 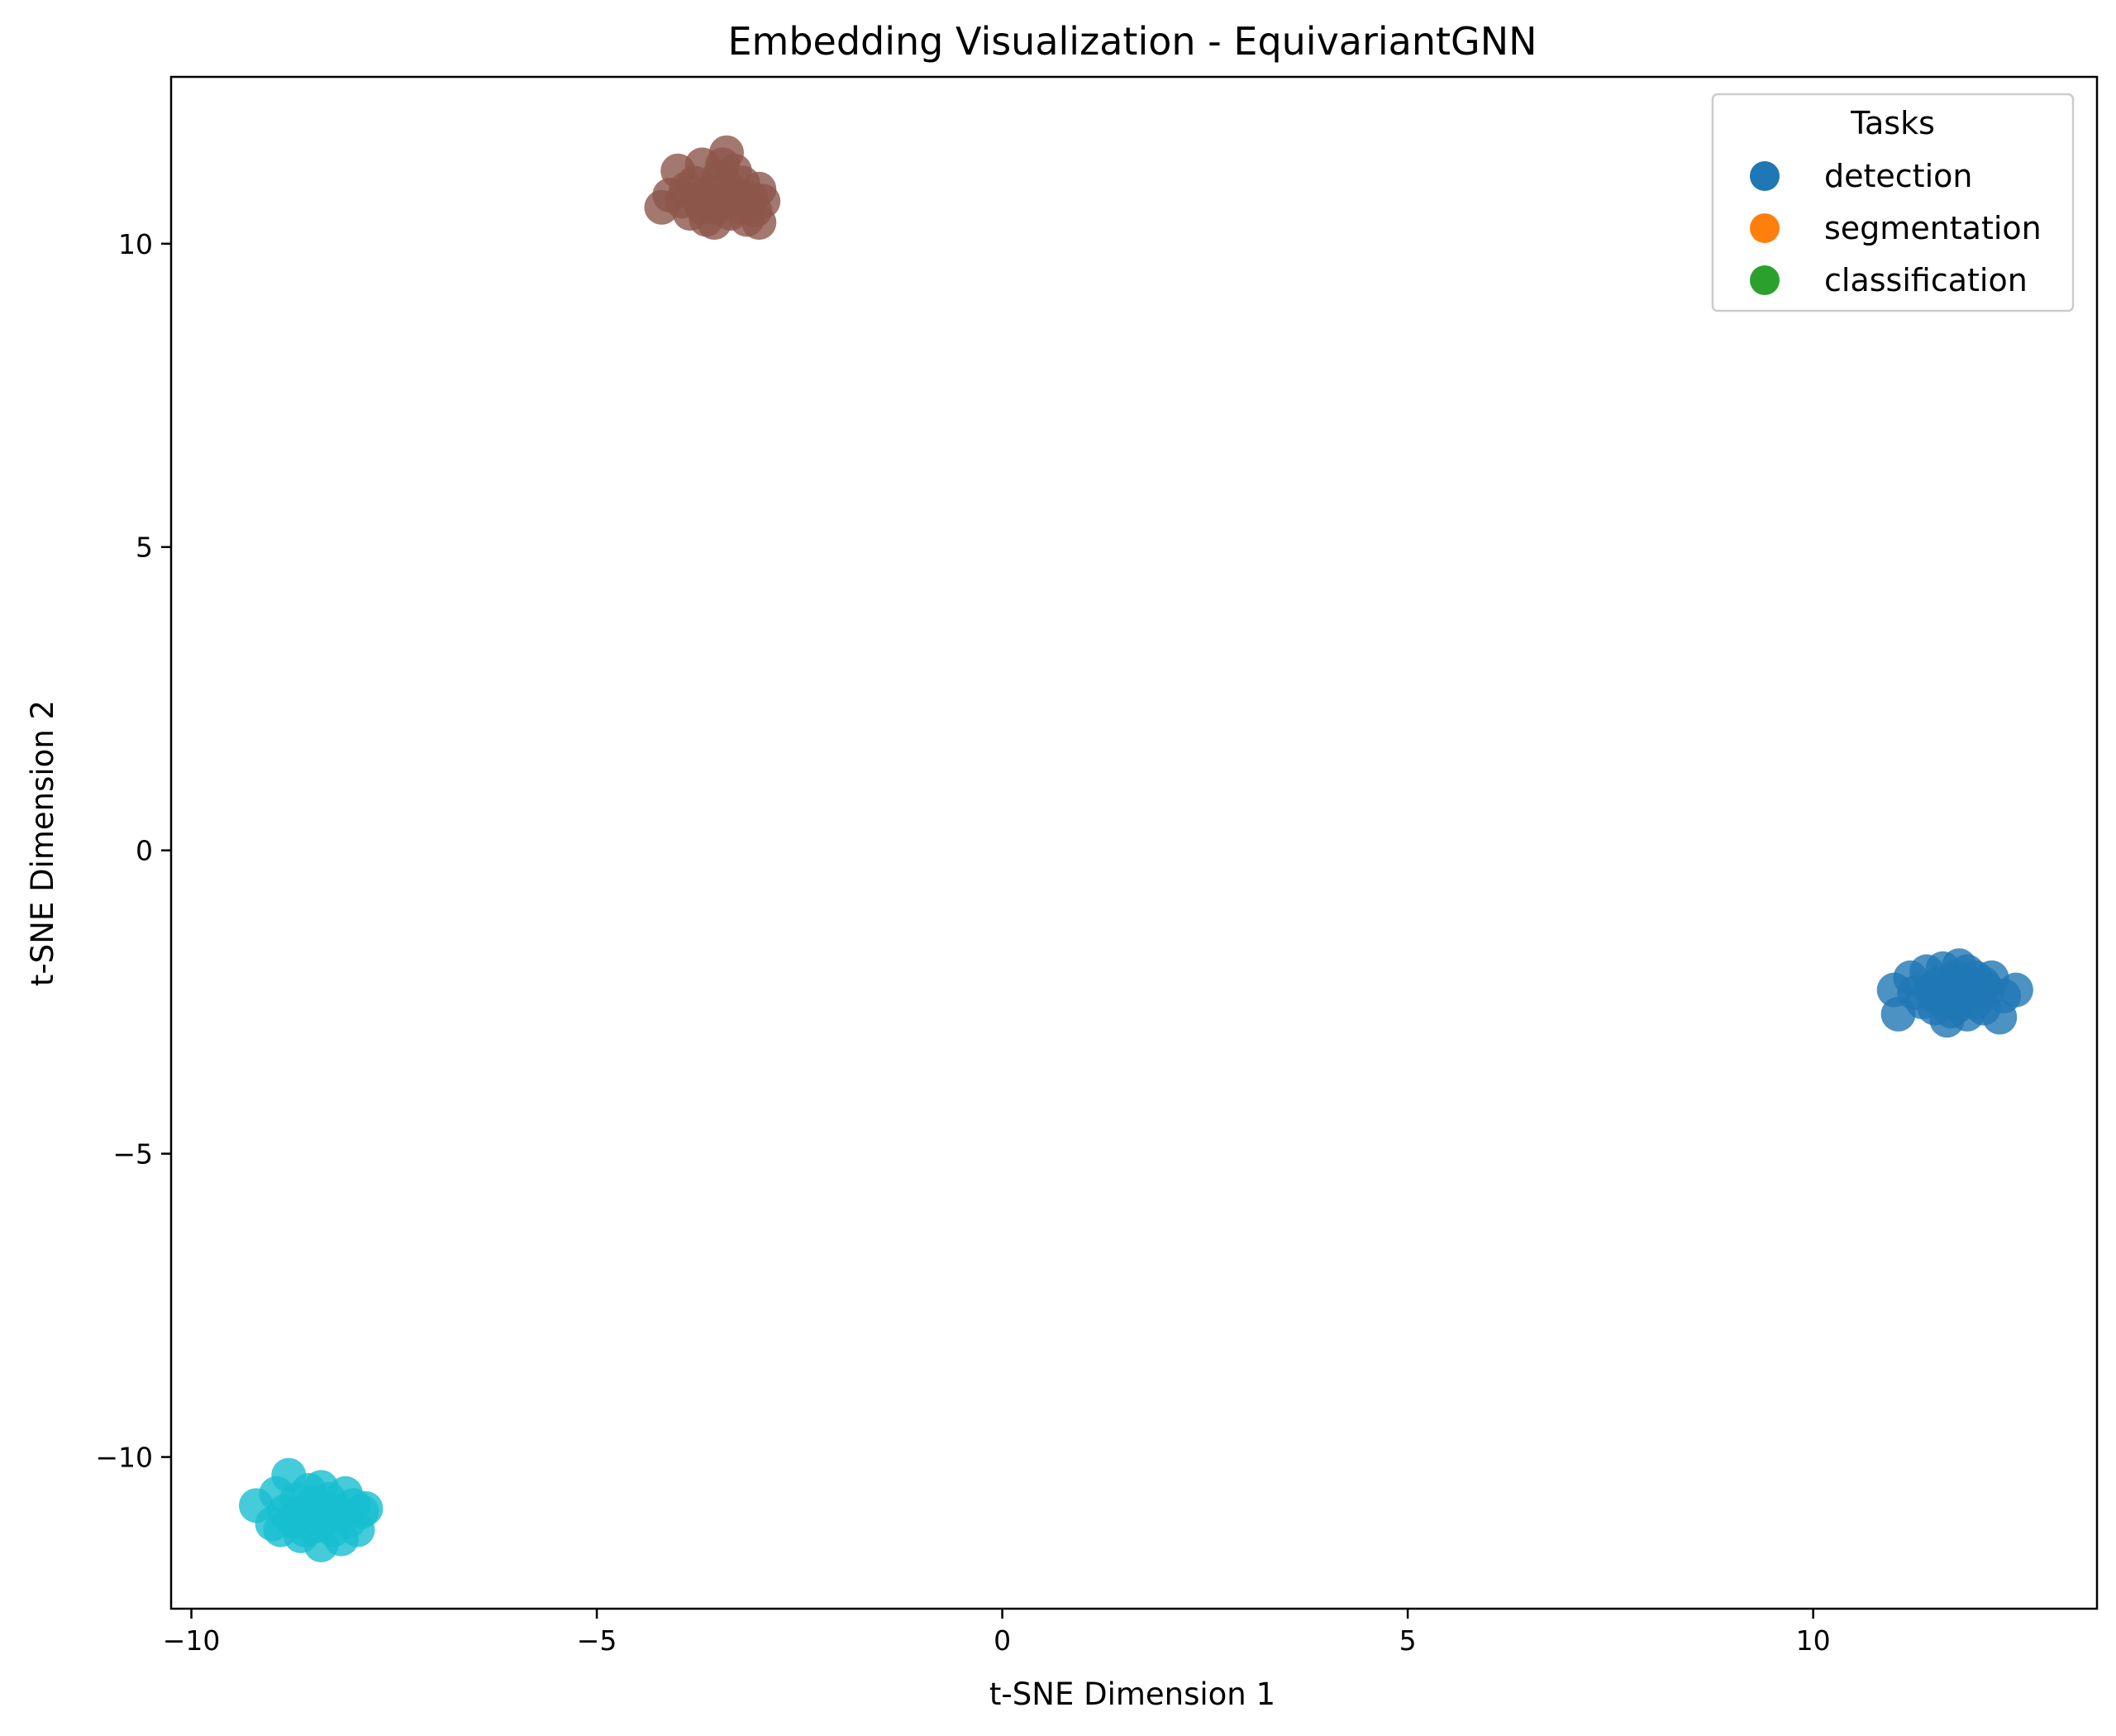 I want to click on legend-label: segmentation, so click(x=1933, y=228).